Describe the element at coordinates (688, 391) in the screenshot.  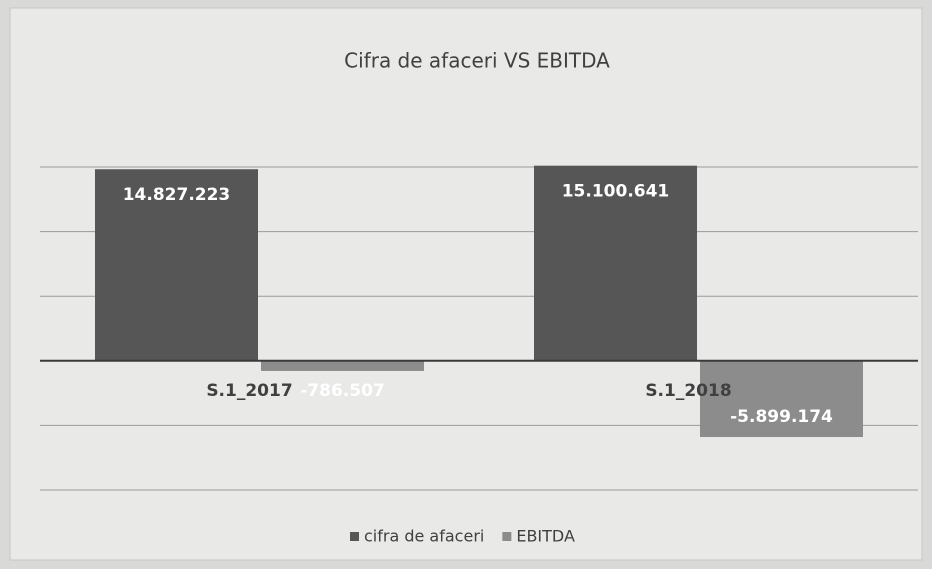
I see `x-tick-label: S.1_2018` at that location.